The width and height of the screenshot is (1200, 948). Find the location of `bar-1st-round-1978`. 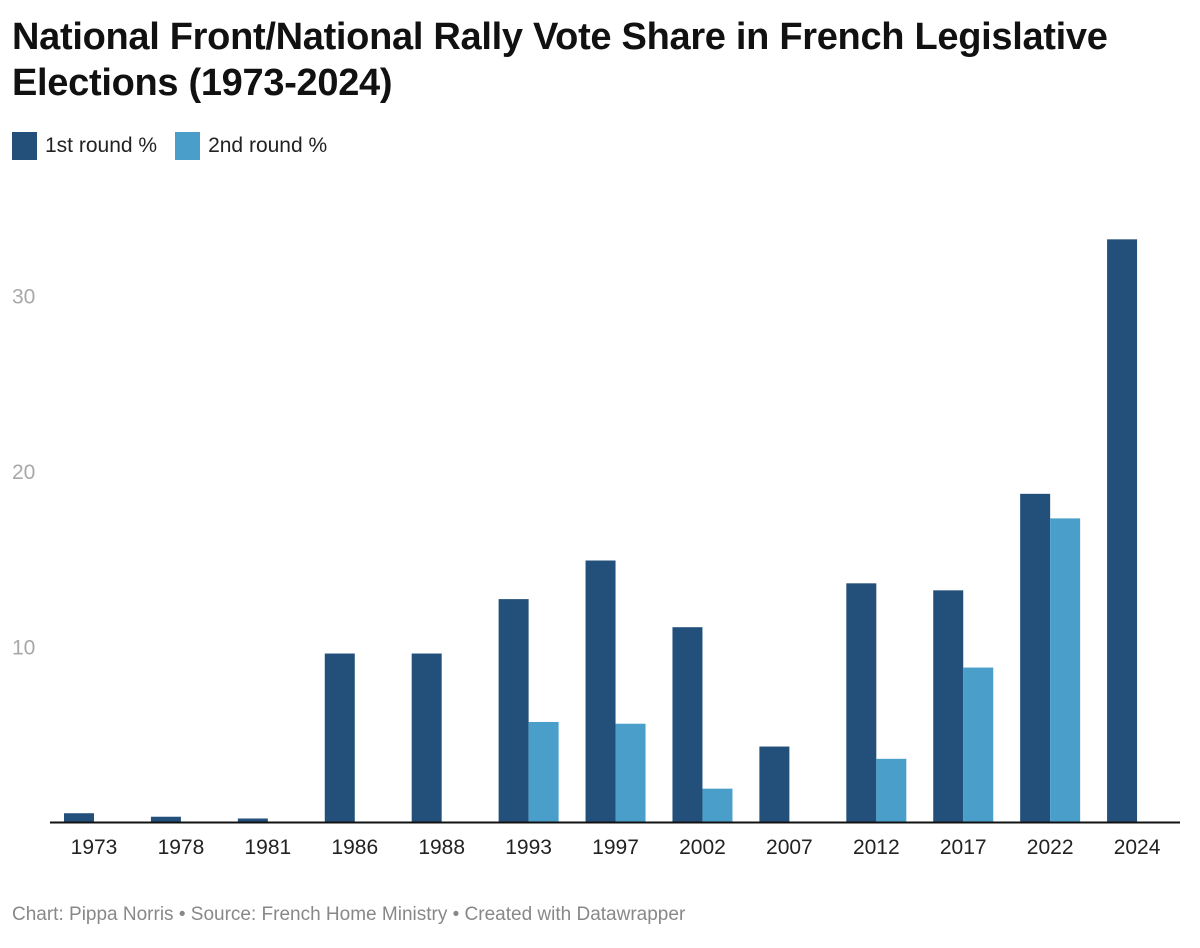

bar-1st-round-1978 is located at coordinates (165, 819).